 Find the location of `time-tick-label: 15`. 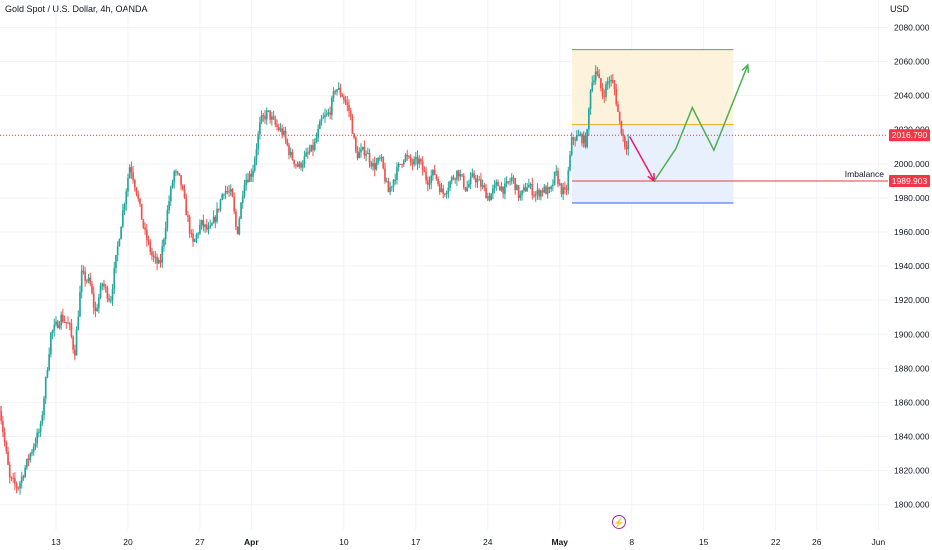

time-tick-label: 15 is located at coordinates (704, 542).